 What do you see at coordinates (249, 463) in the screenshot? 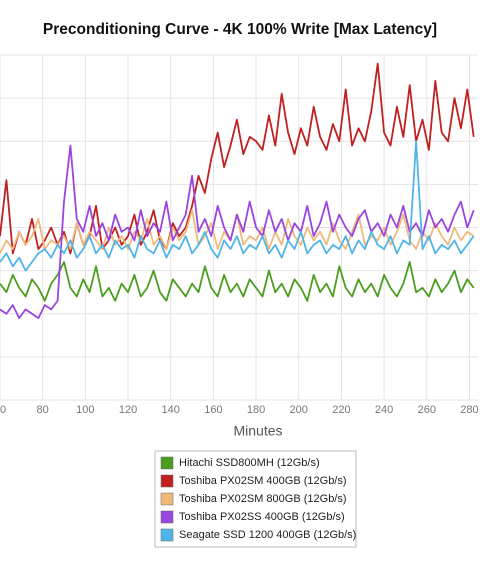
I see `legend-label: Hitachi SSD800MH (12Gb/s)` at bounding box center [249, 463].